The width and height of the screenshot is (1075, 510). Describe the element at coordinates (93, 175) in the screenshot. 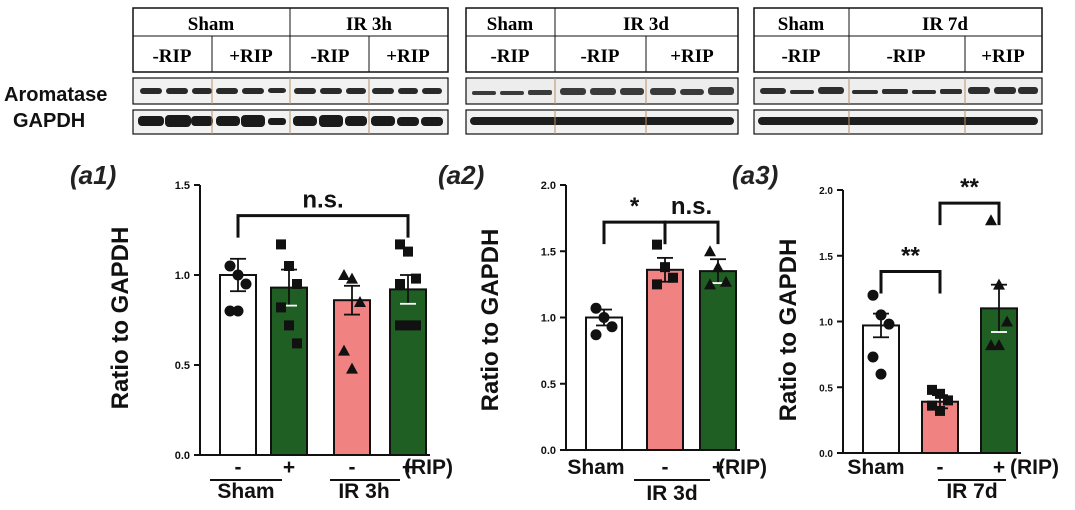

I see `panel-label-a1: (a1)` at that location.